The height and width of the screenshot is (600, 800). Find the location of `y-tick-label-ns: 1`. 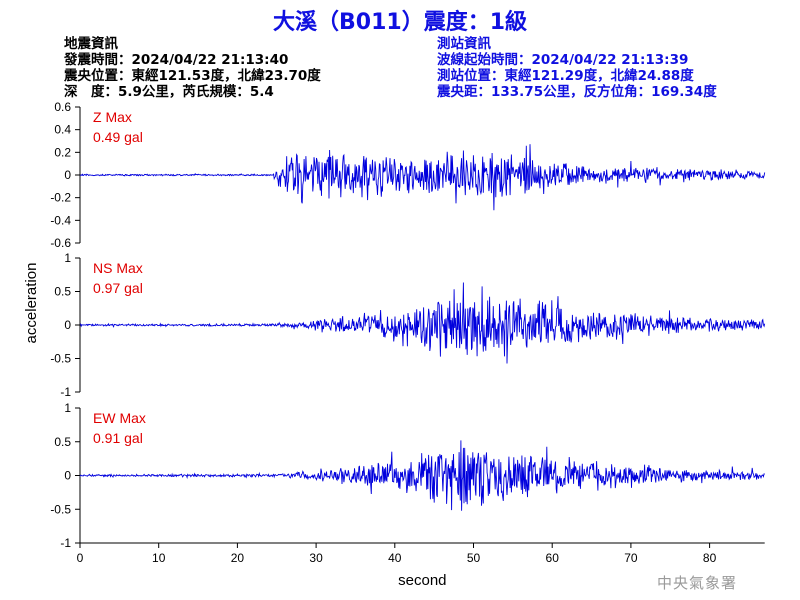

y-tick-label-ns: 1 is located at coordinates (67, 258).